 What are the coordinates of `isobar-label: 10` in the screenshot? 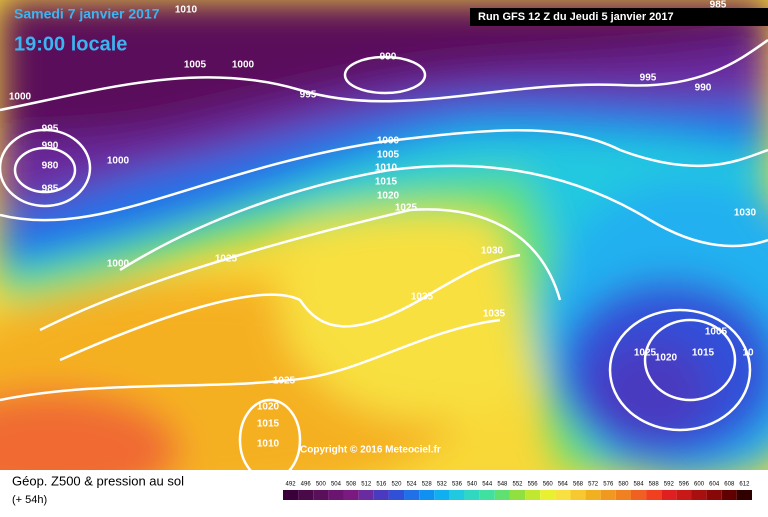 It's located at (748, 353).